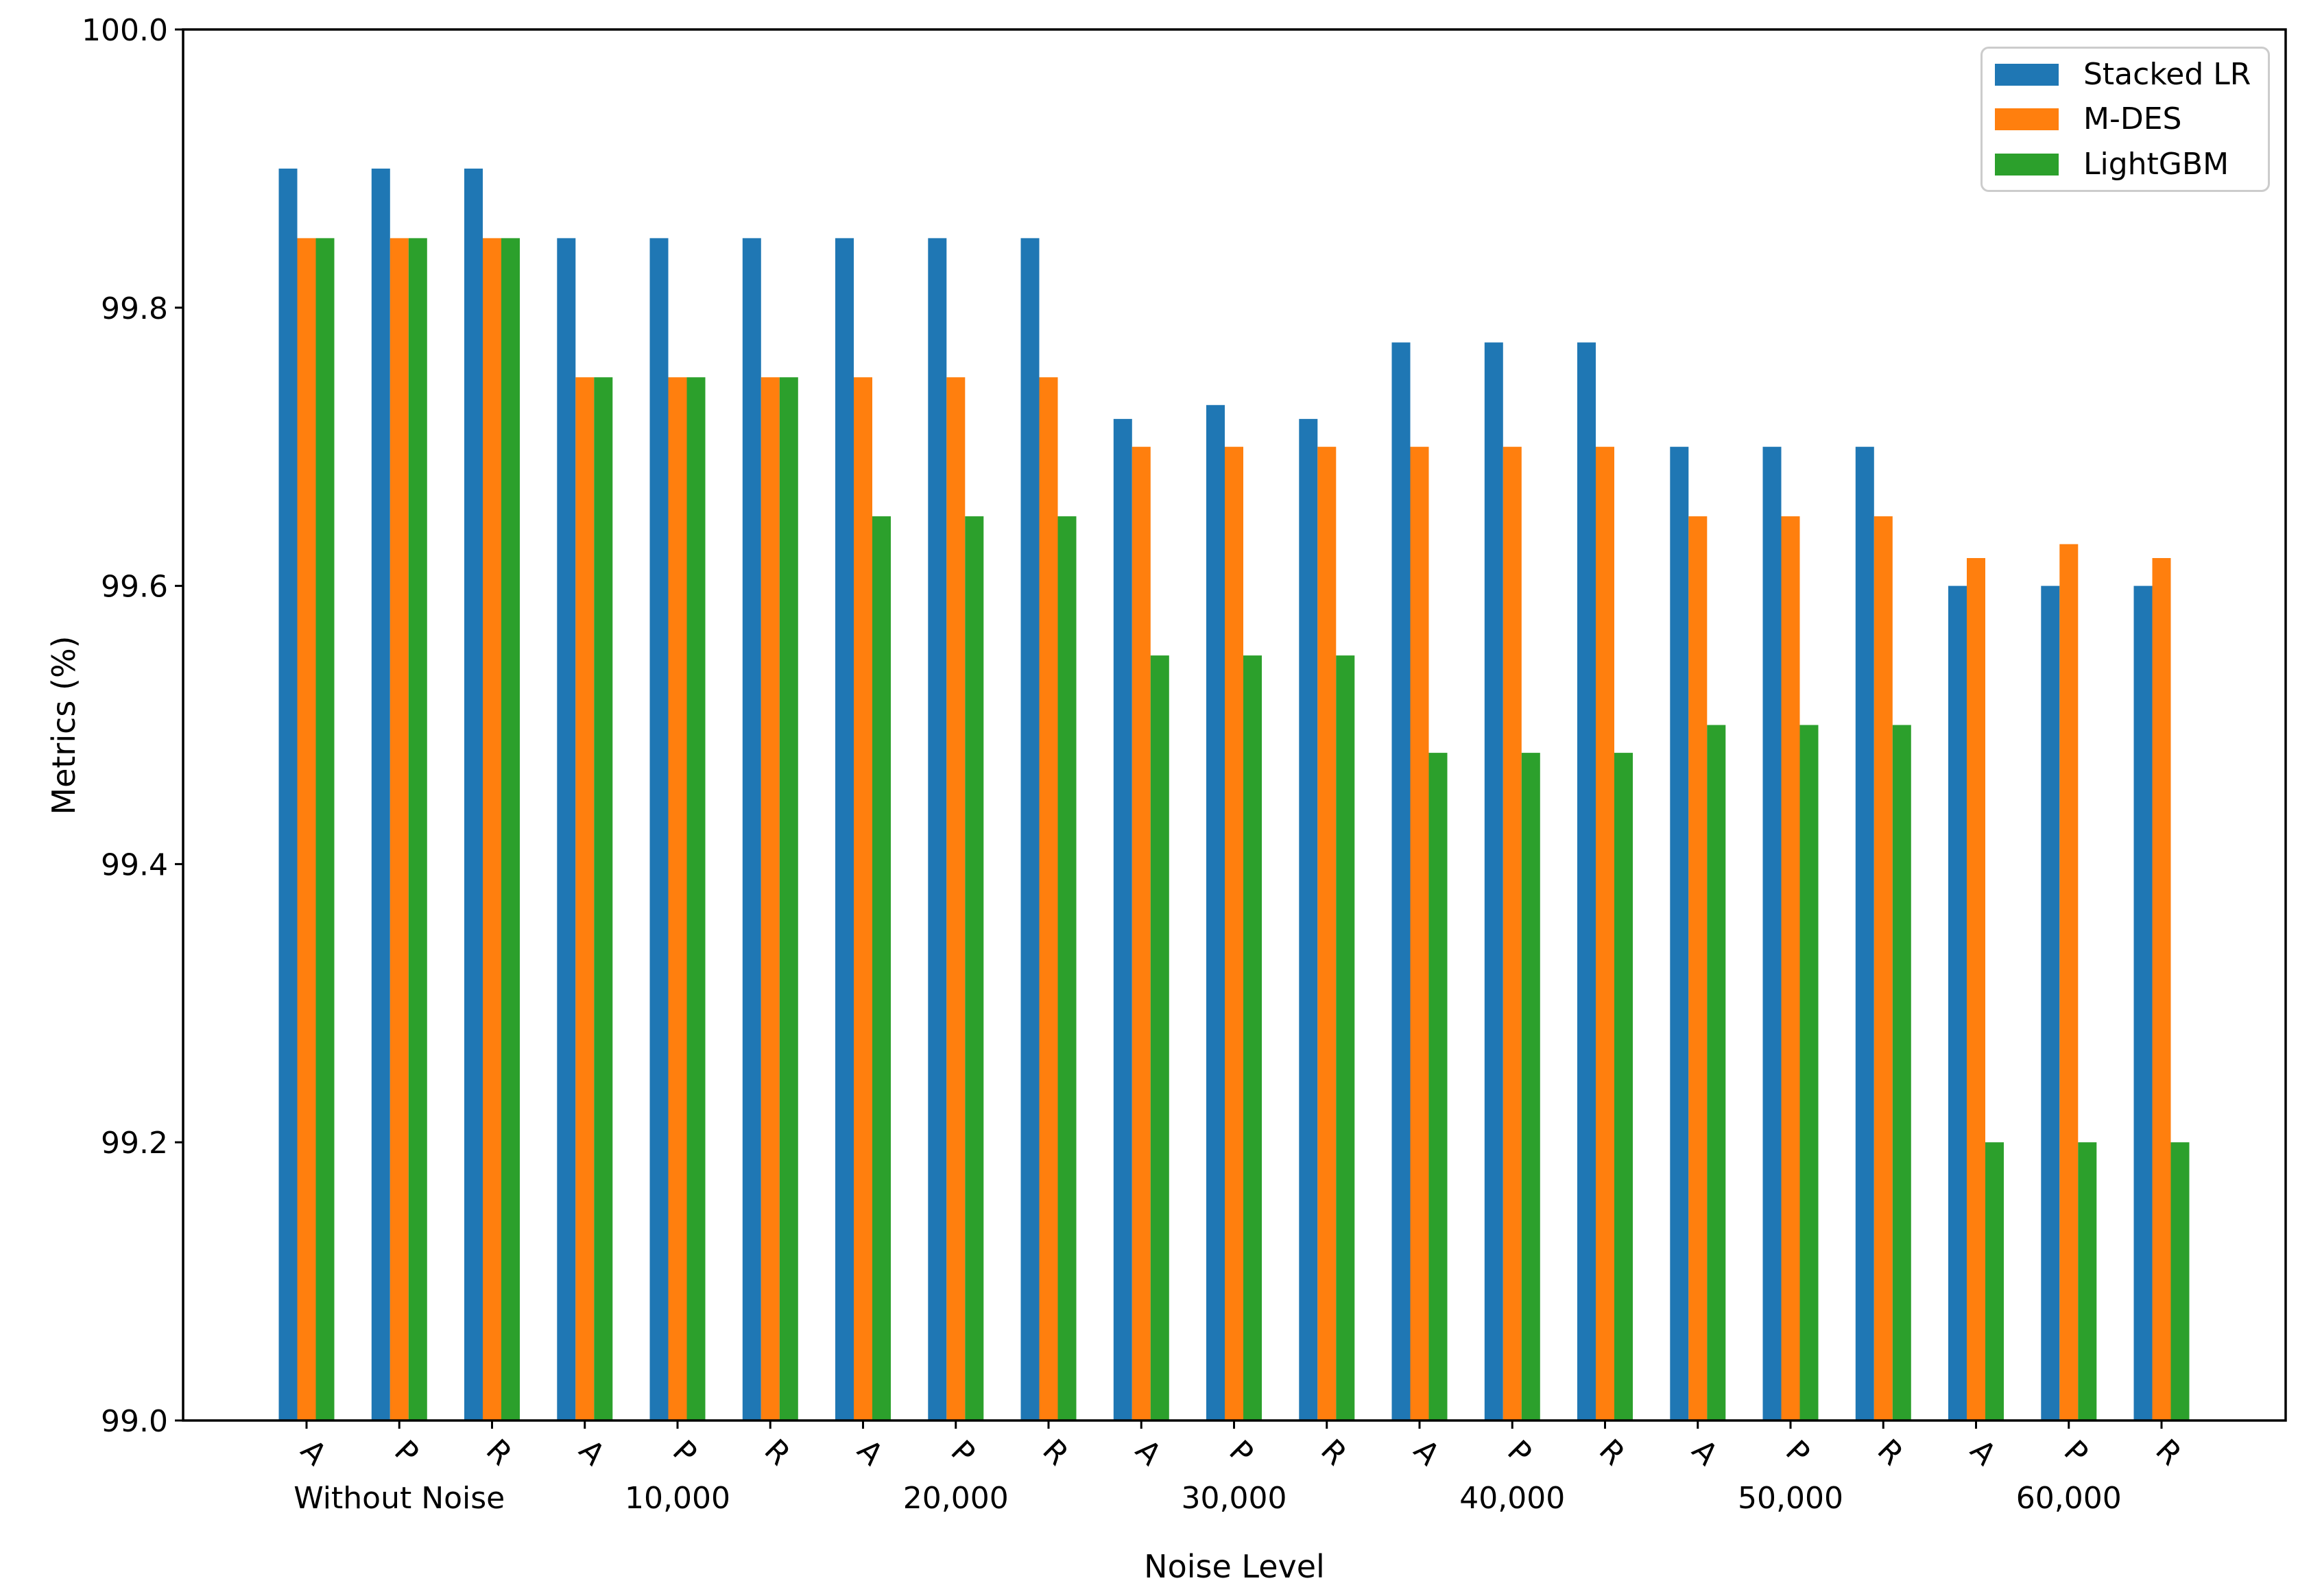  Describe the element at coordinates (134, 1143) in the screenshot. I see `y-tick-label: 99.2` at that location.